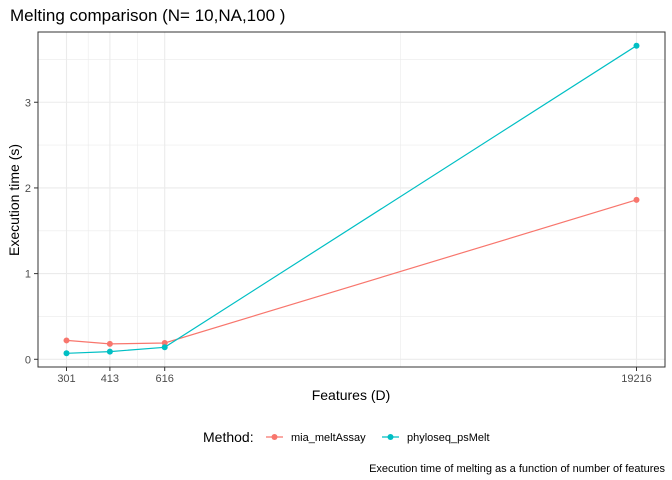 This screenshot has height=480, width=672. What do you see at coordinates (147, 15) in the screenshot?
I see `chart-title: Melting comparison (N= 10,NA,100 )` at bounding box center [147, 15].